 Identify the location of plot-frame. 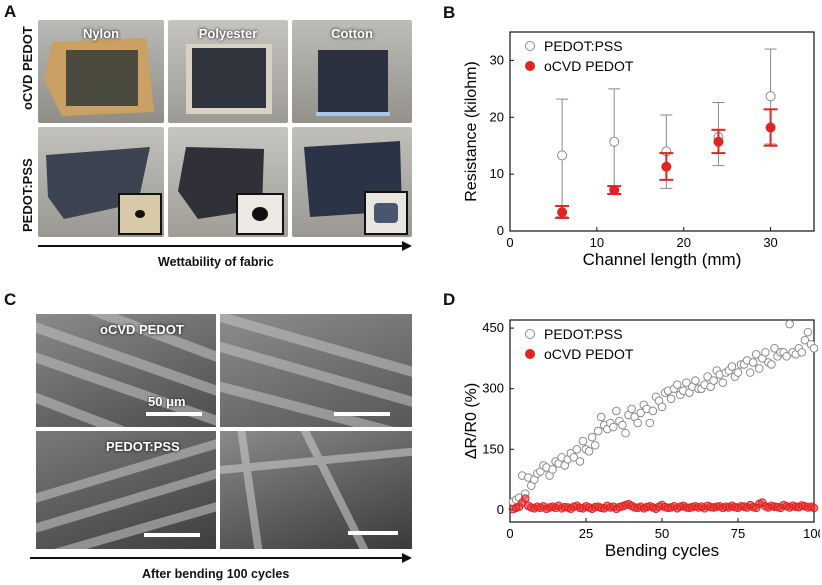
(662, 131).